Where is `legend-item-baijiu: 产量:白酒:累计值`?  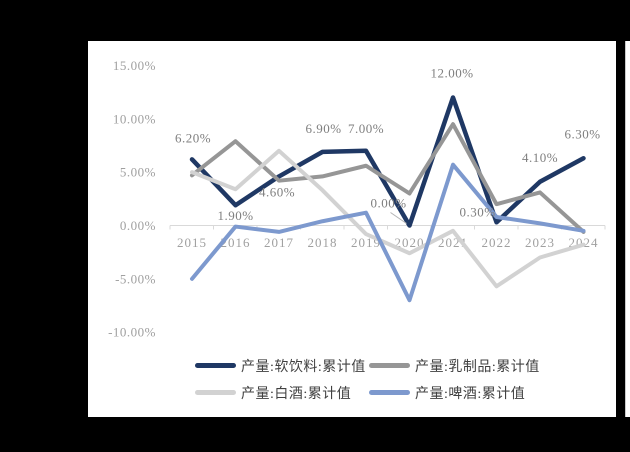 legend-item-baijiu: 产量:白酒:累计值 is located at coordinates (282, 393).